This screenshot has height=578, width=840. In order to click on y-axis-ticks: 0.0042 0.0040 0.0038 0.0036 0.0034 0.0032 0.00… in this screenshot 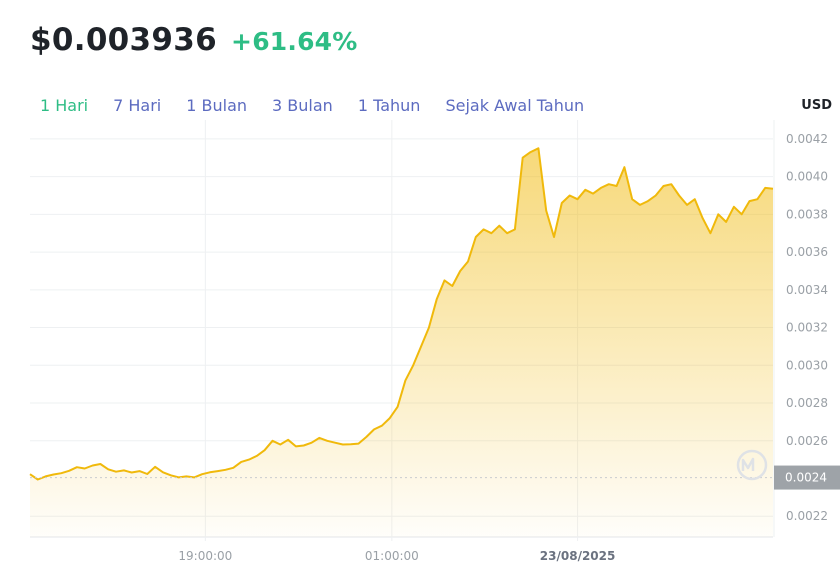, I will do `click(807, 327)`.